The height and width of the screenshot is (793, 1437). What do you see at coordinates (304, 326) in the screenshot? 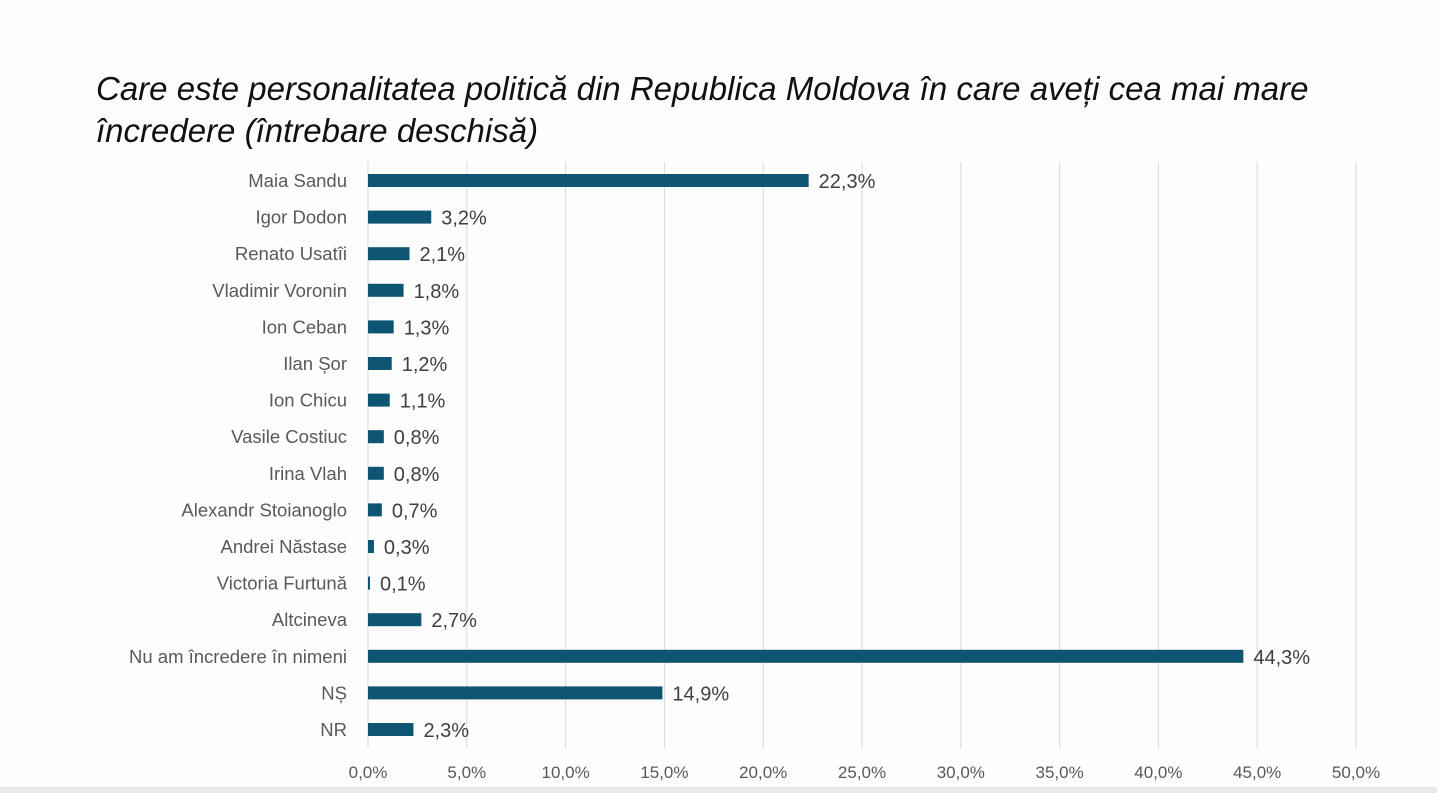
I see `category-label: Ion Ceban` at bounding box center [304, 326].